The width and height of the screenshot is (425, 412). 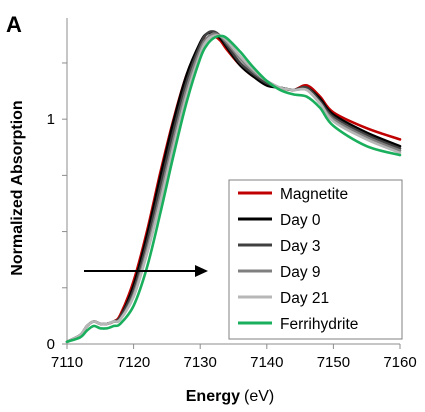 I want to click on legend-label-day-9: Day 9, so click(x=300, y=272).